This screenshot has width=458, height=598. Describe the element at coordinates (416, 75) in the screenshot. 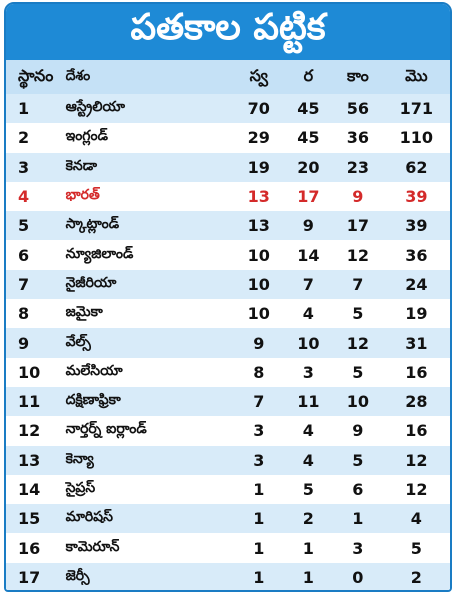

I see `header-cell: మొ` at that location.